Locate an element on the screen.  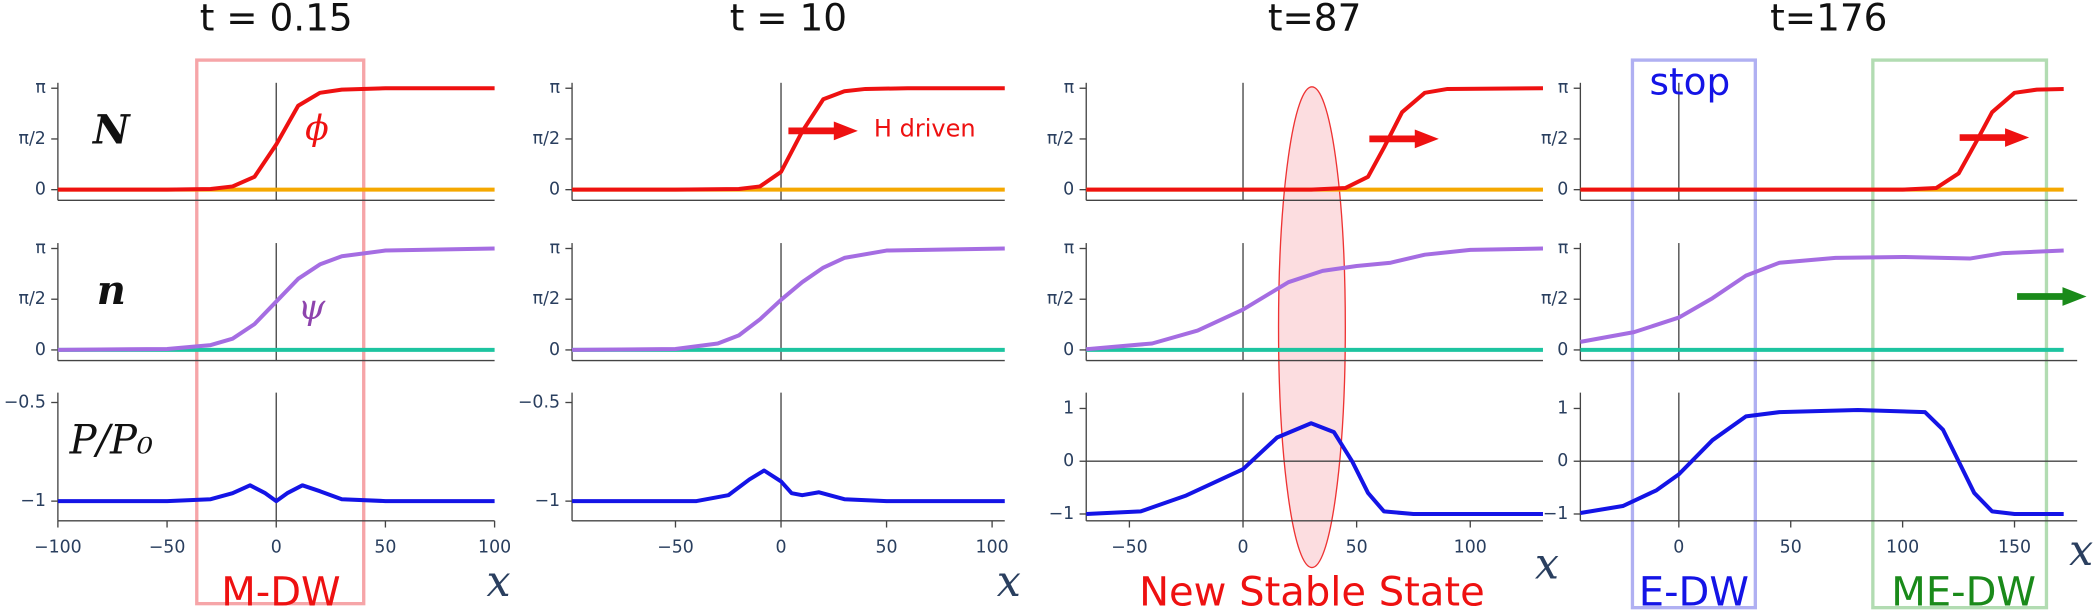
column-title: t = 0.15 is located at coordinates (276, 20).